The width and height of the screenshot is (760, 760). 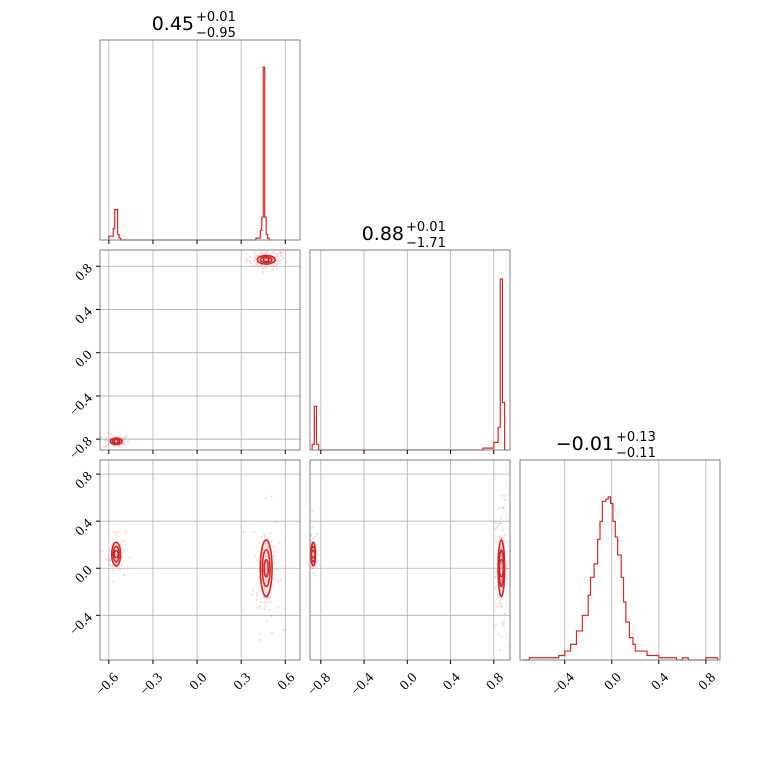 What do you see at coordinates (319, 684) in the screenshot?
I see `x-tick-label: −0.8` at bounding box center [319, 684].